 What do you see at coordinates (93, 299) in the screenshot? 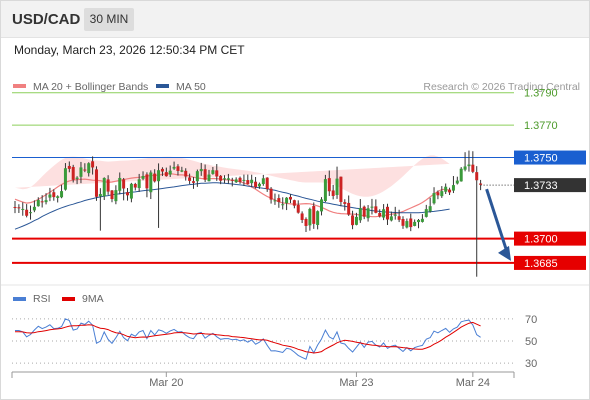
I see `rsi-legend-label-1: 9MA` at bounding box center [93, 299].